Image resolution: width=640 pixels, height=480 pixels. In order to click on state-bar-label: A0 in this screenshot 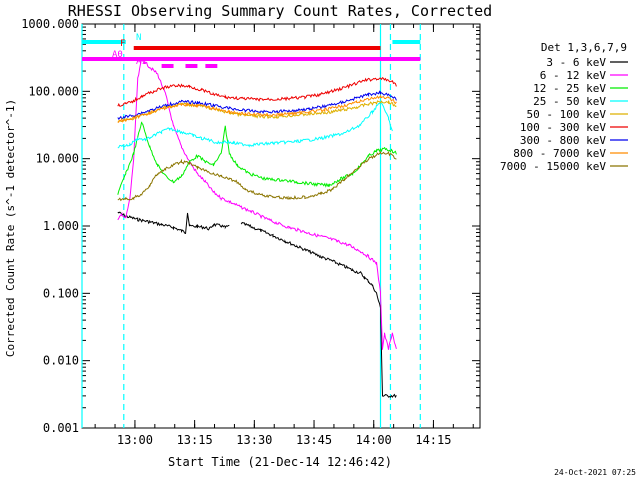, I will do `click(117, 55)`.